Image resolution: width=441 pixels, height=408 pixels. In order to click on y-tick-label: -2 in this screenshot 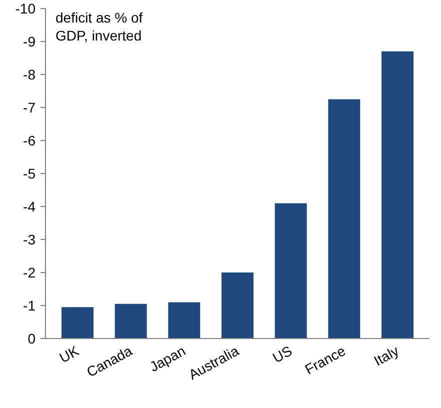, I will do `click(29, 272)`.